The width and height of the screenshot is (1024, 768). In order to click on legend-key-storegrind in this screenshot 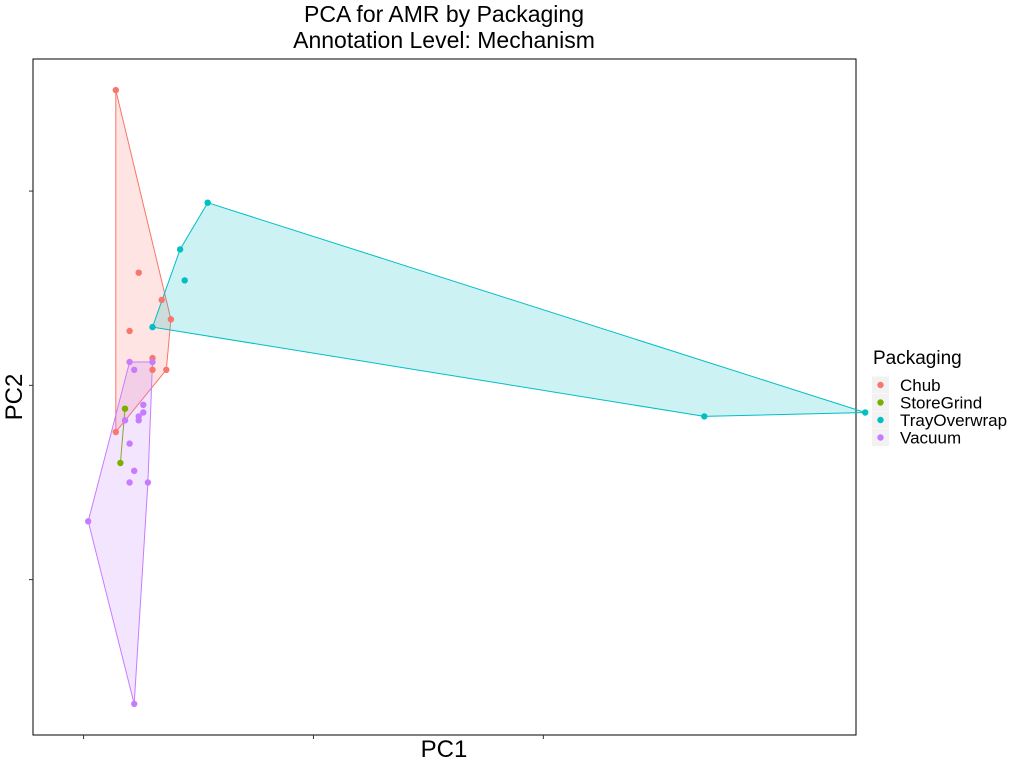, I will do `click(880, 402)`.